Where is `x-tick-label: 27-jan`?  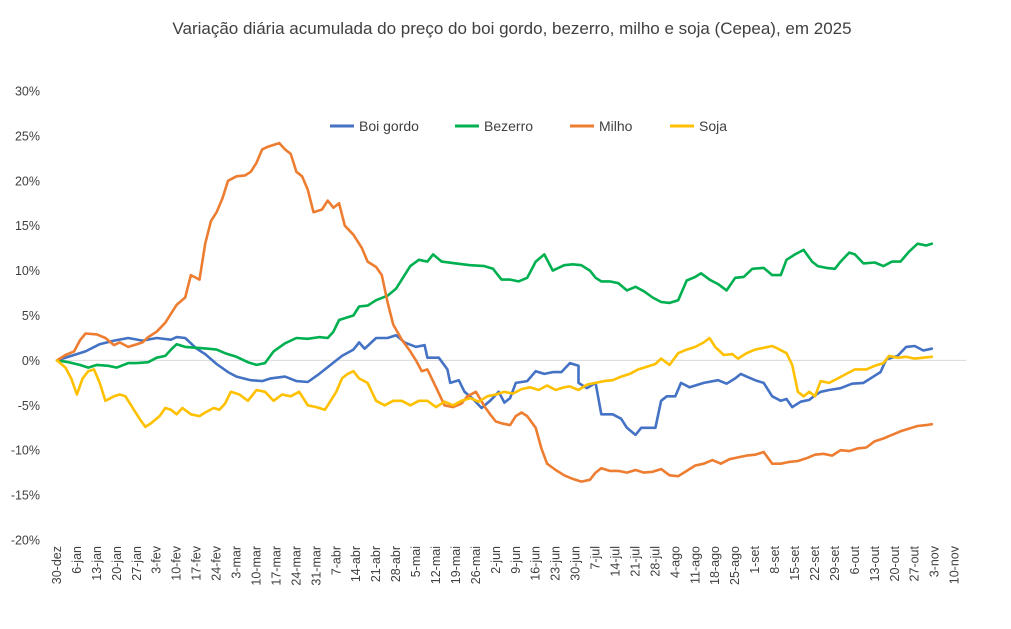
x-tick-label: 27-jan is located at coordinates (137, 563).